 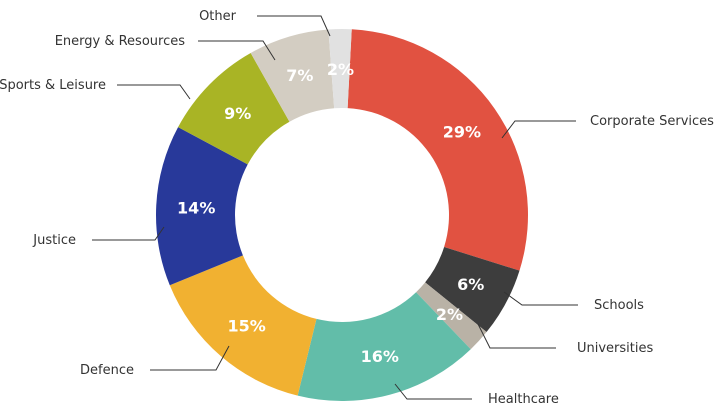 What do you see at coordinates (53, 85) in the screenshot?
I see `category-label-sports-and-leisure: Sports & Leisure` at bounding box center [53, 85].